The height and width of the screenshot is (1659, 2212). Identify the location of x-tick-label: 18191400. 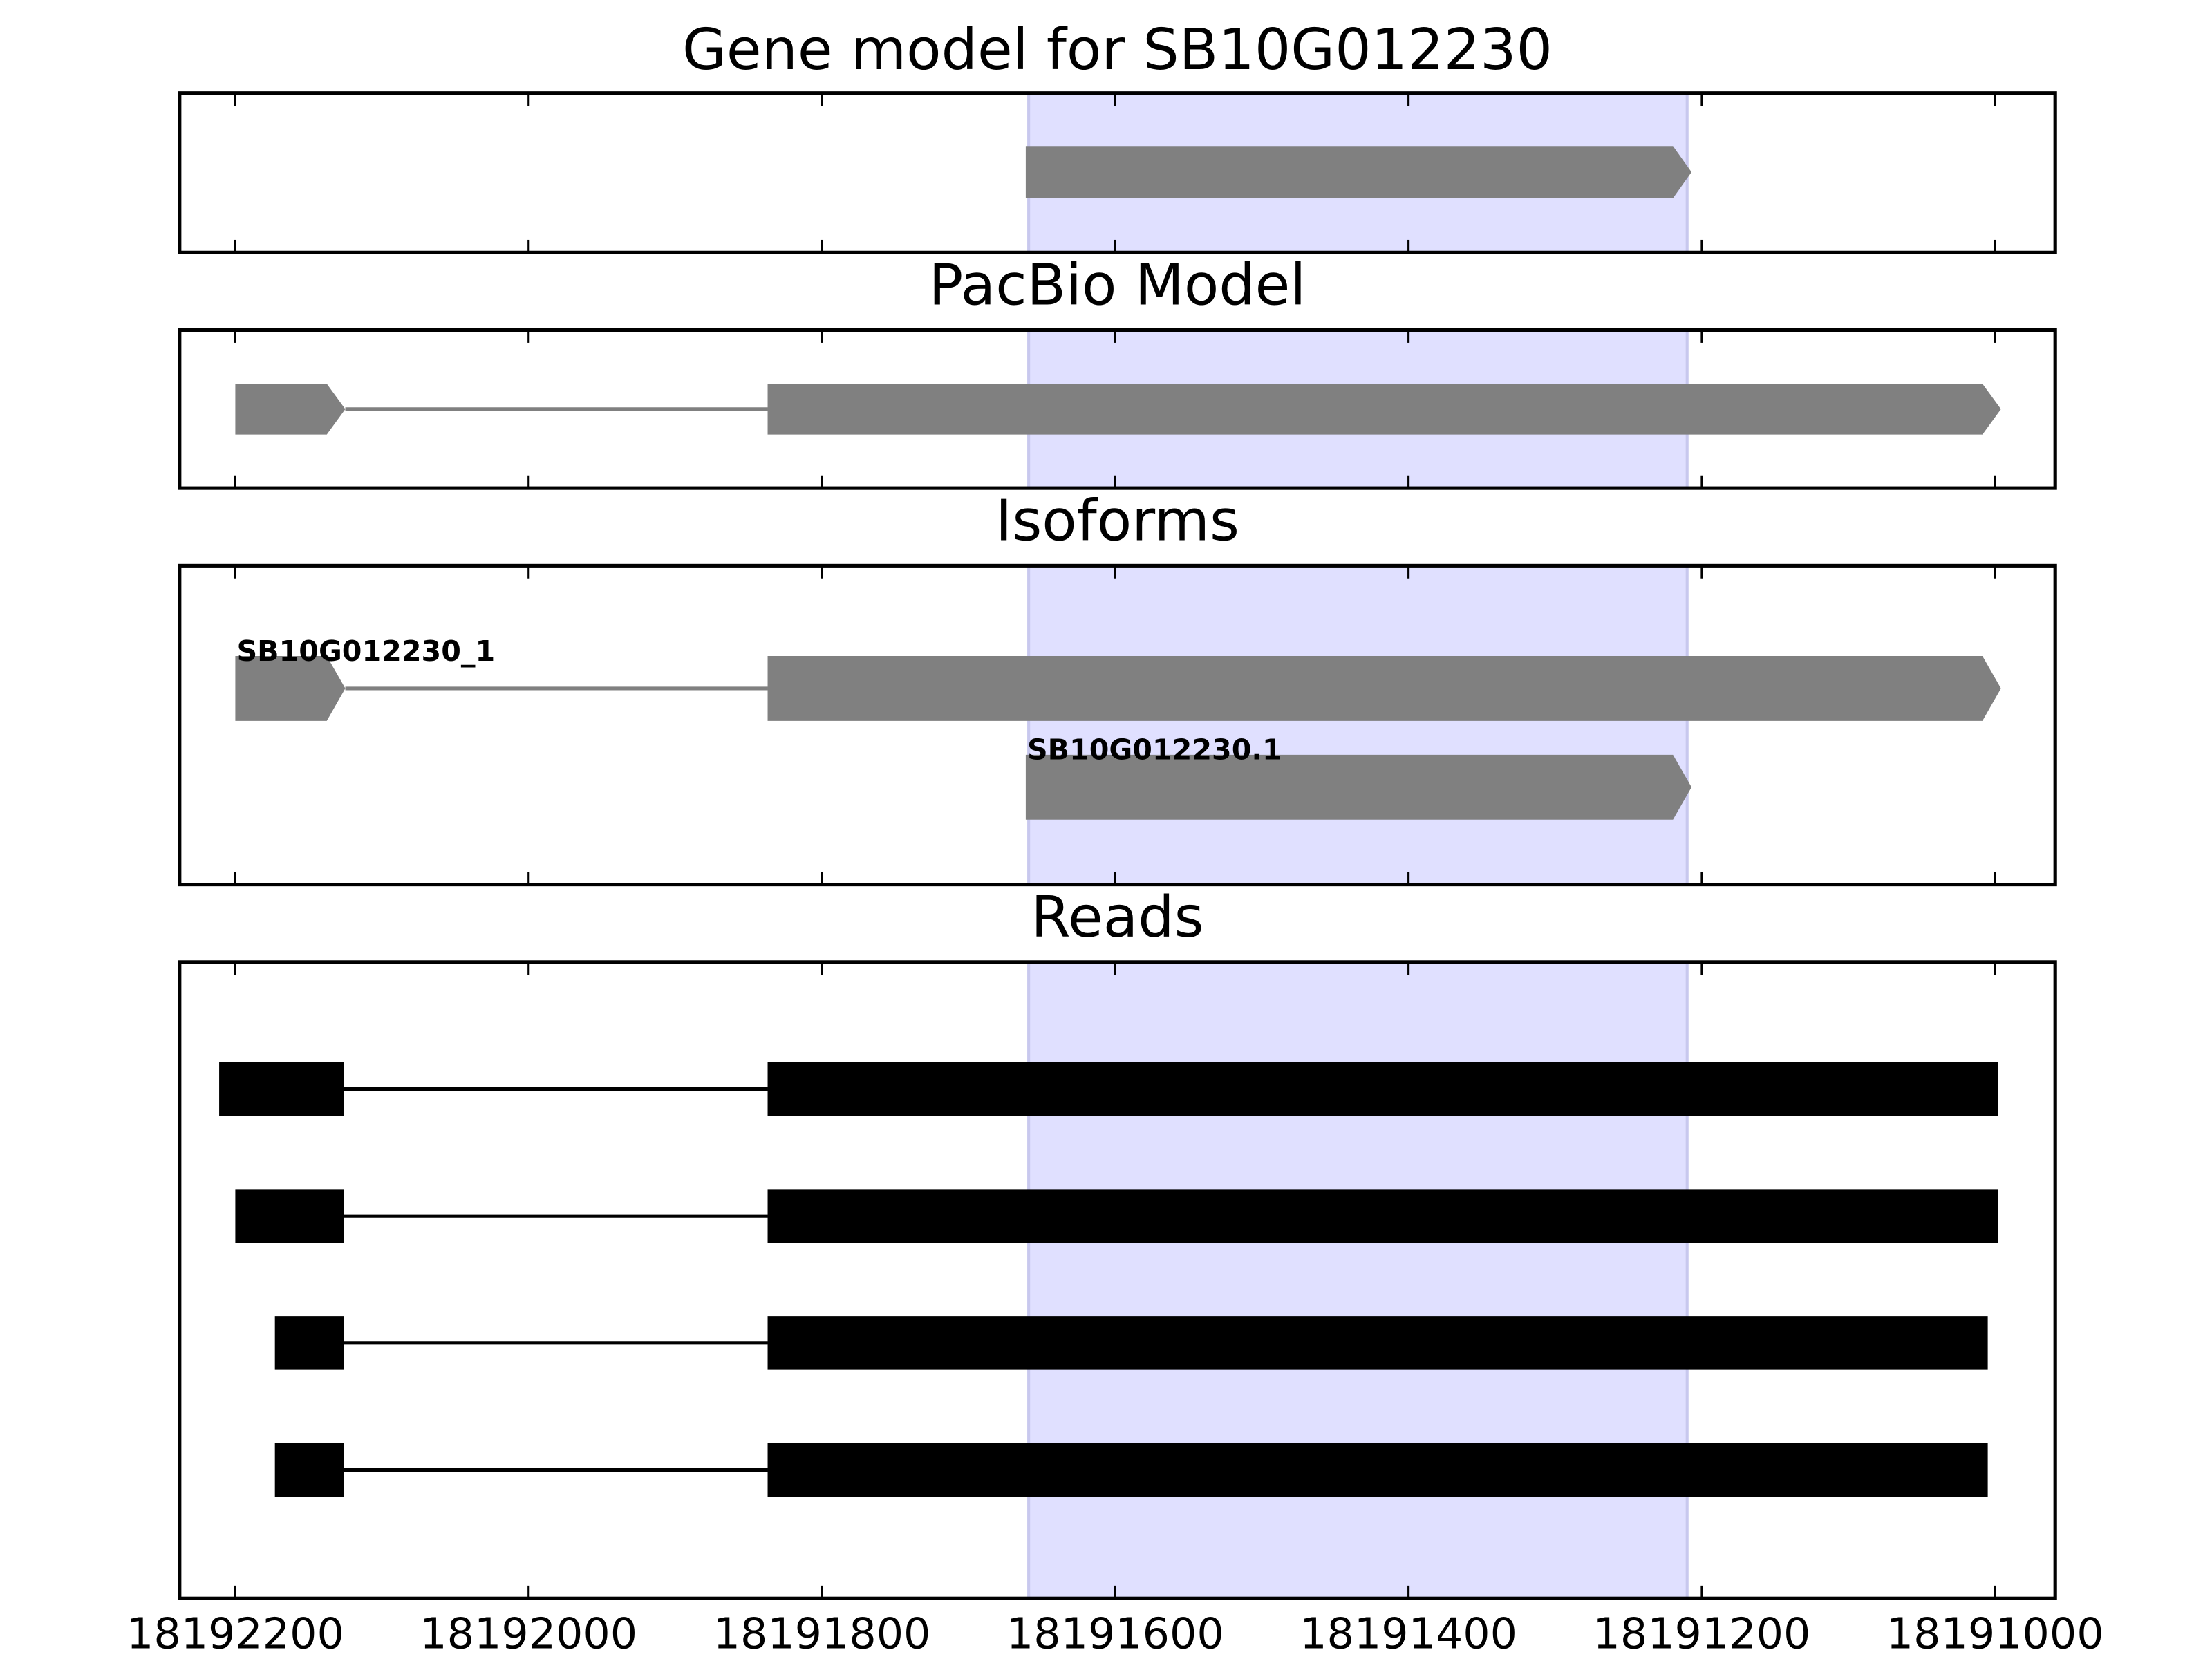
(1408, 1634).